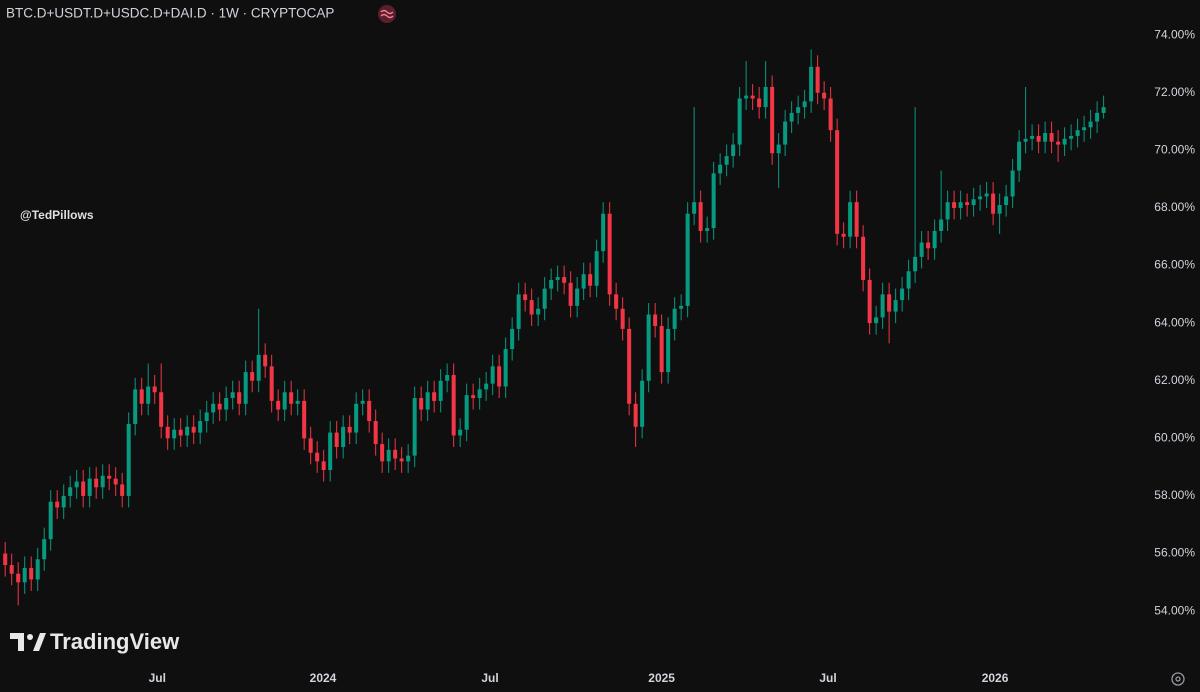 This screenshot has height=692, width=1200. I want to click on y-tick-label: 62.00%, so click(1174, 380).